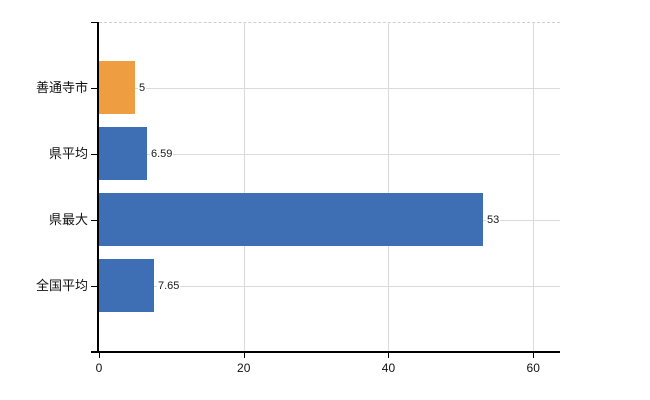 Image resolution: width=650 pixels, height=400 pixels. I want to click on x-tick-label: 40, so click(388, 368).